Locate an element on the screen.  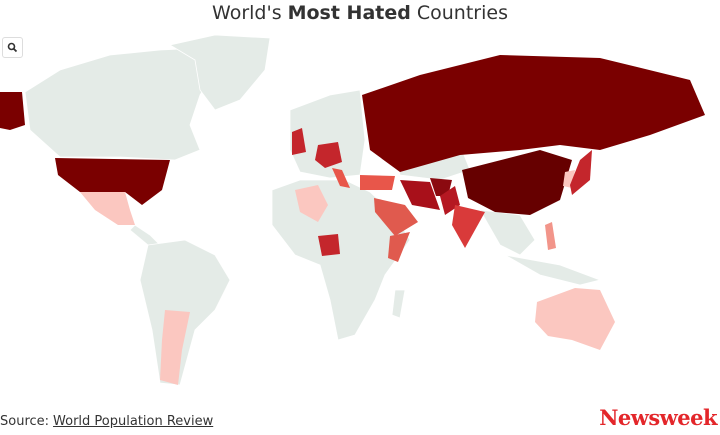
central-america is located at coordinates (145, 235).